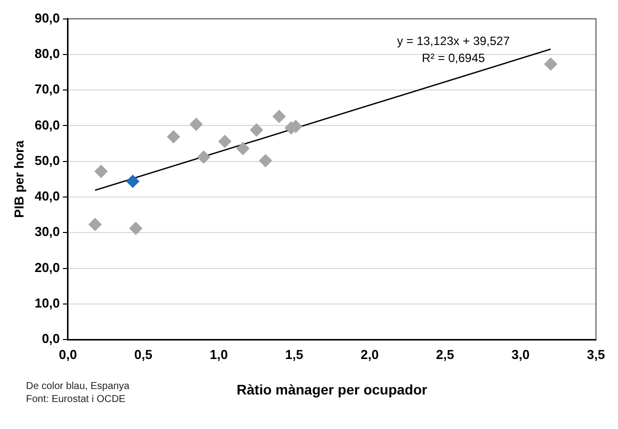  I want to click on x-tick-label: 3,5, so click(596, 354).